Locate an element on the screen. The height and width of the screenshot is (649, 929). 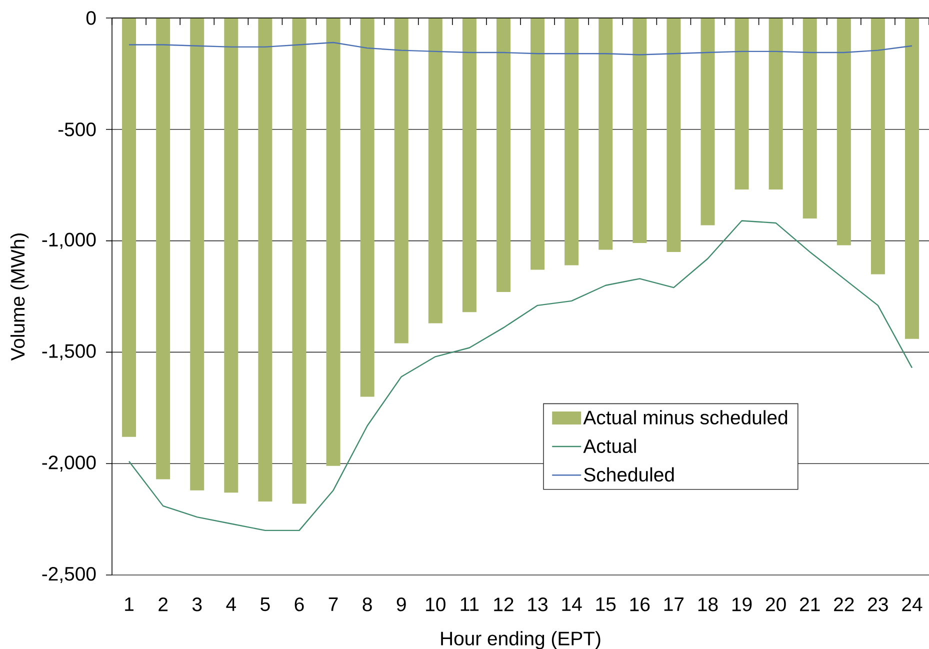
x-tick-label: 18 is located at coordinates (708, 605).